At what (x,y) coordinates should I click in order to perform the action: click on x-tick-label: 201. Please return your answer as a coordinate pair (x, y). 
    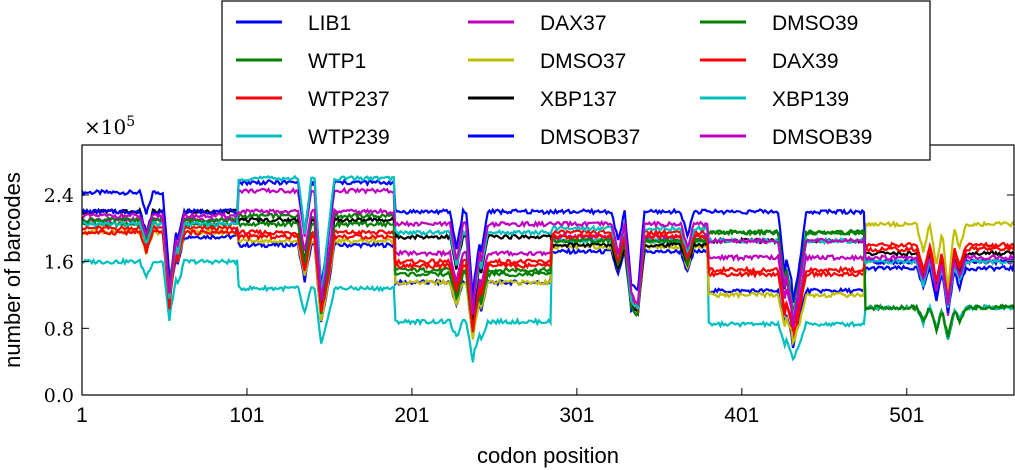
    Looking at the image, I should click on (411, 415).